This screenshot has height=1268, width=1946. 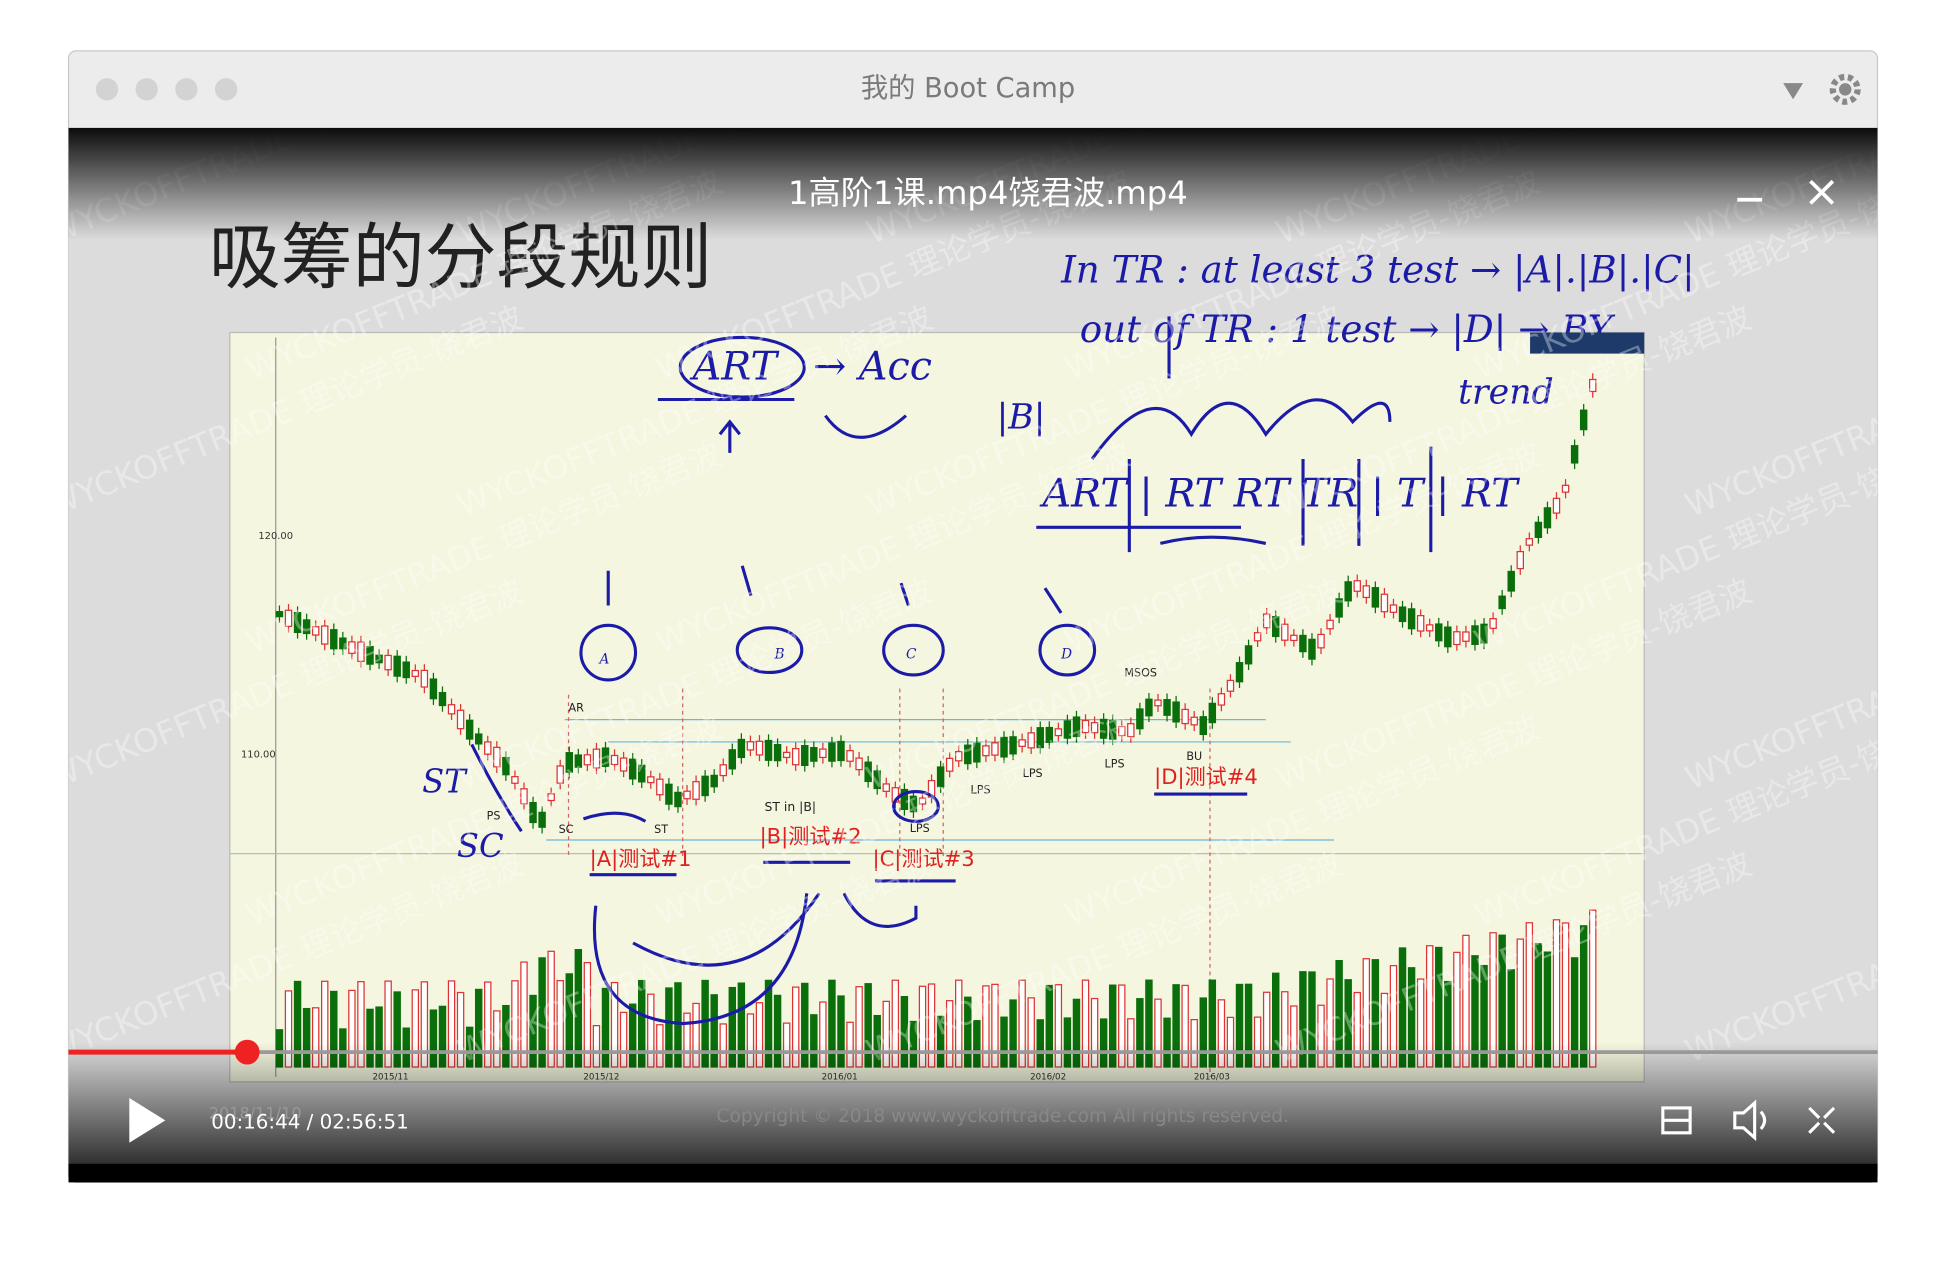 What do you see at coordinates (1822, 192) in the screenshot?
I see `close-video` at bounding box center [1822, 192].